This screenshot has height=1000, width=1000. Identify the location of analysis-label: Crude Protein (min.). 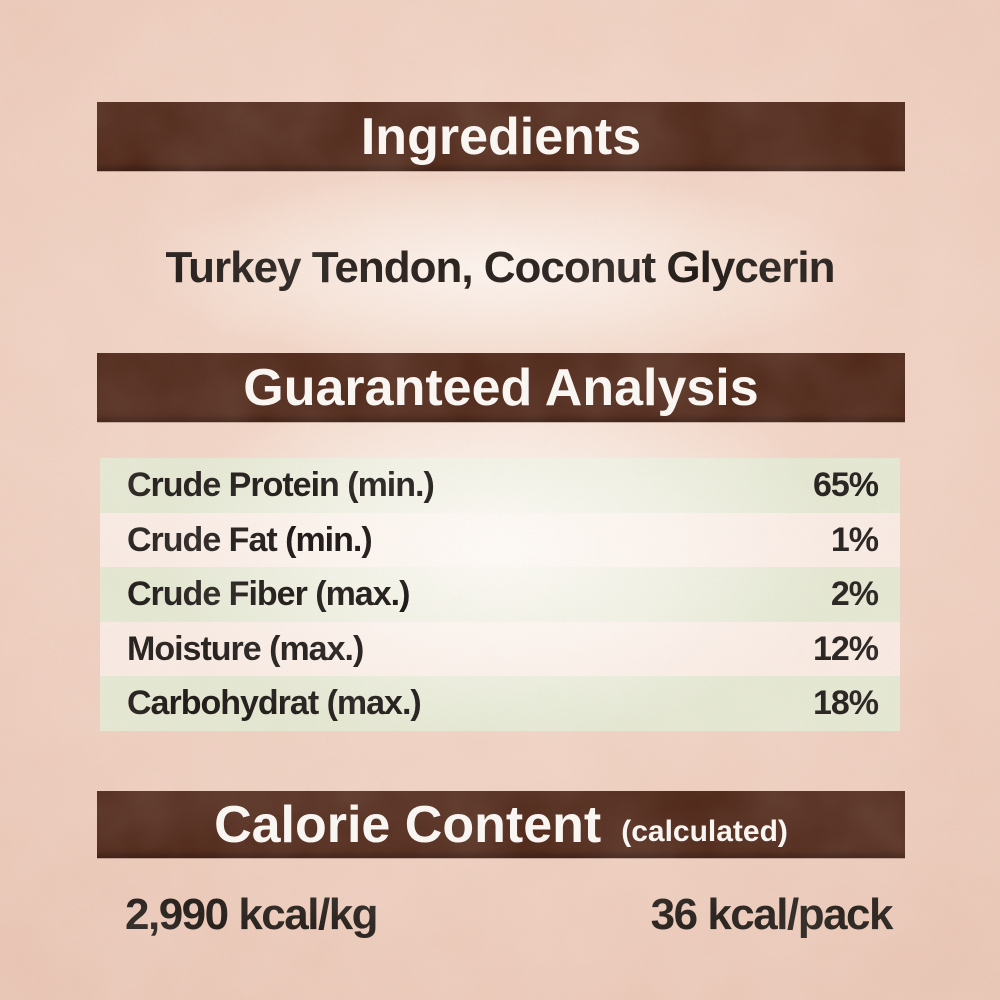
(281, 485).